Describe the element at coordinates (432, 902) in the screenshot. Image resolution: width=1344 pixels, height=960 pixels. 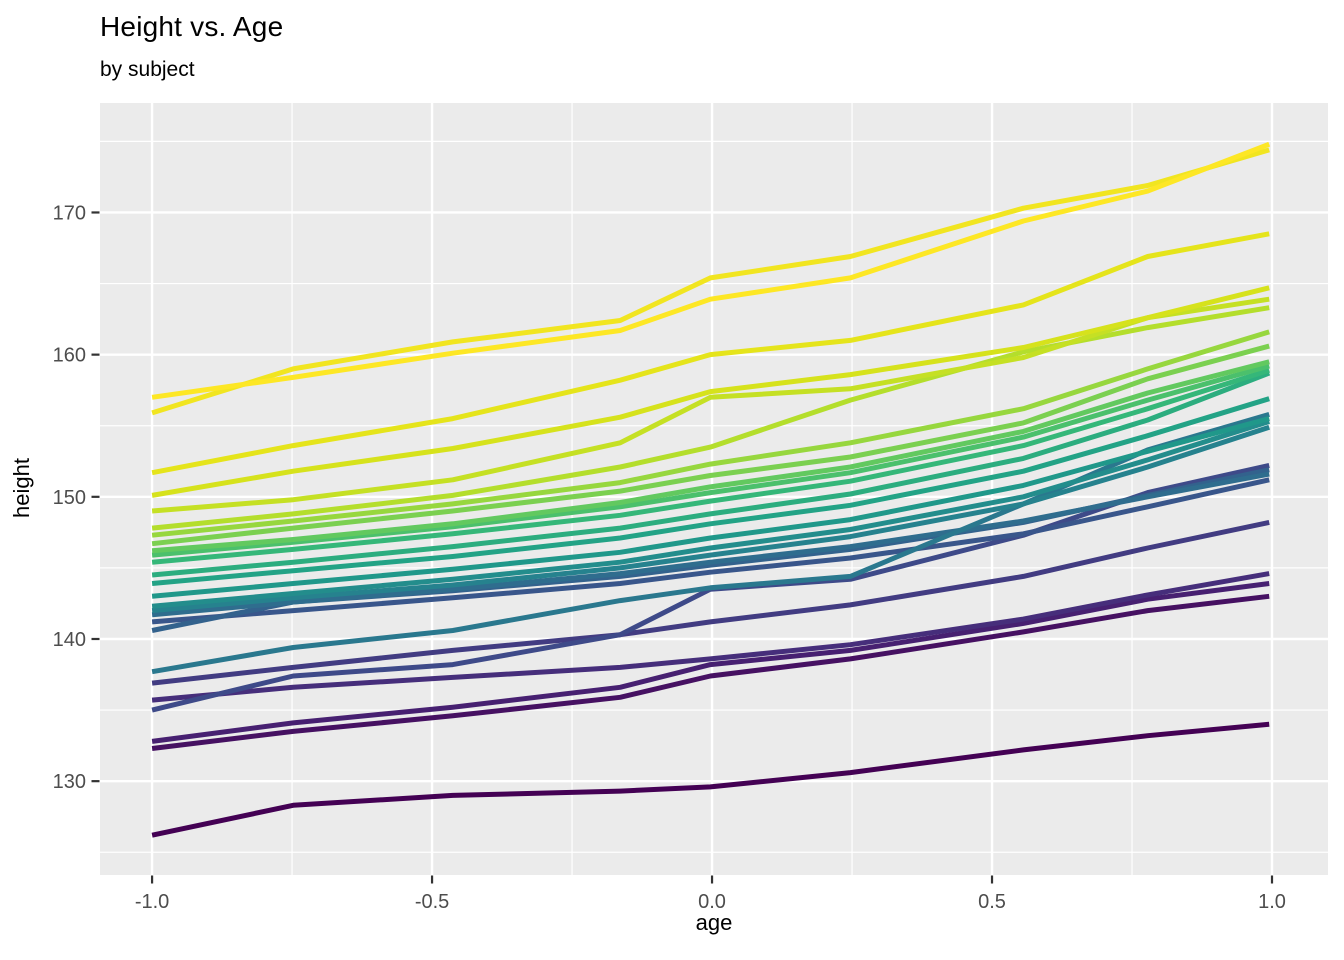
I see `x-tick-label: -0.5` at that location.